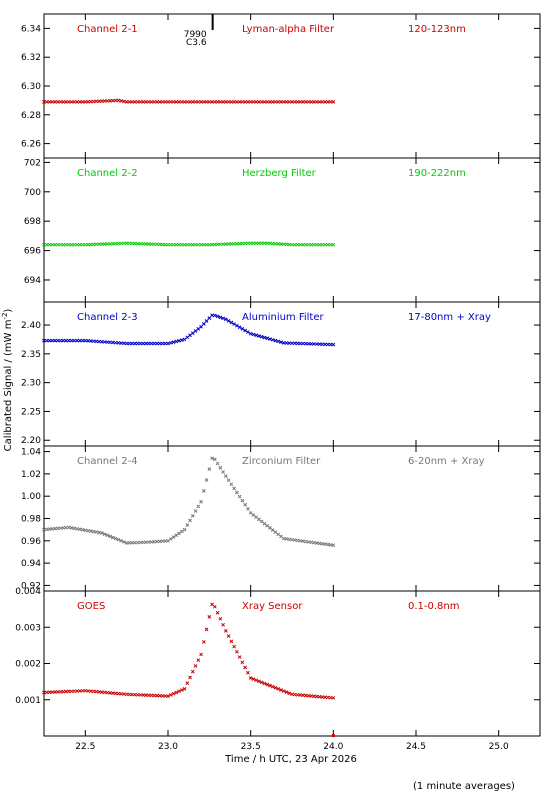  I want to click on y-tick-label: 0.001, so click(28, 701).